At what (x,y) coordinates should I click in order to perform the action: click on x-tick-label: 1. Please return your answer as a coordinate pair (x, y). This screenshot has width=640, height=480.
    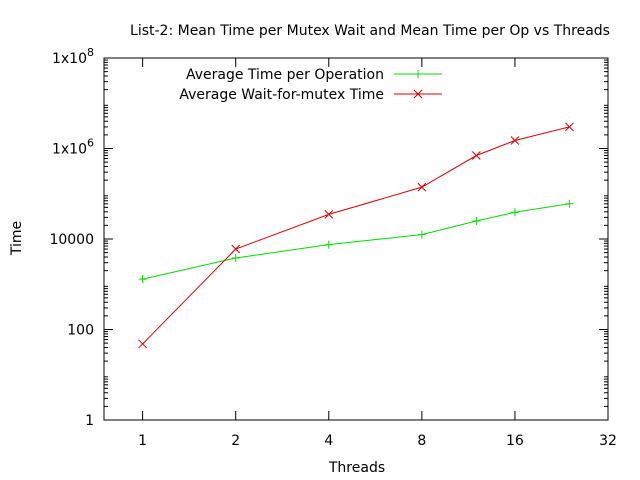
    Looking at the image, I should click on (142, 441).